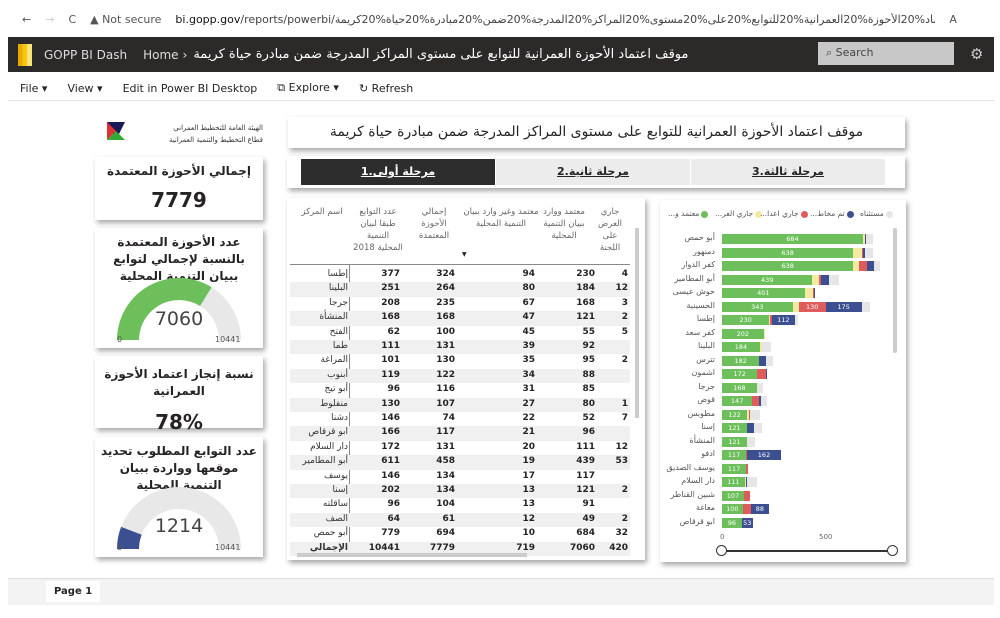  Describe the element at coordinates (434, 224) in the screenshot. I see `column-header-total-approved: إجمالي الأحوزة المعتمدة` at that location.